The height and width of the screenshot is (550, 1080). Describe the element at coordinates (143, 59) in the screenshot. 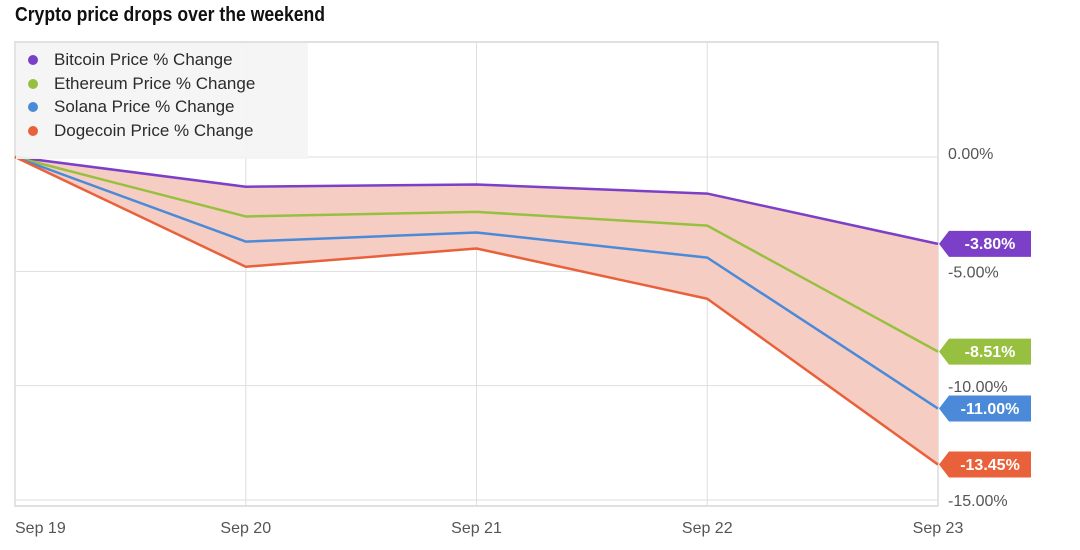

I see `legend-label: Bitcoin Price % Change` at that location.